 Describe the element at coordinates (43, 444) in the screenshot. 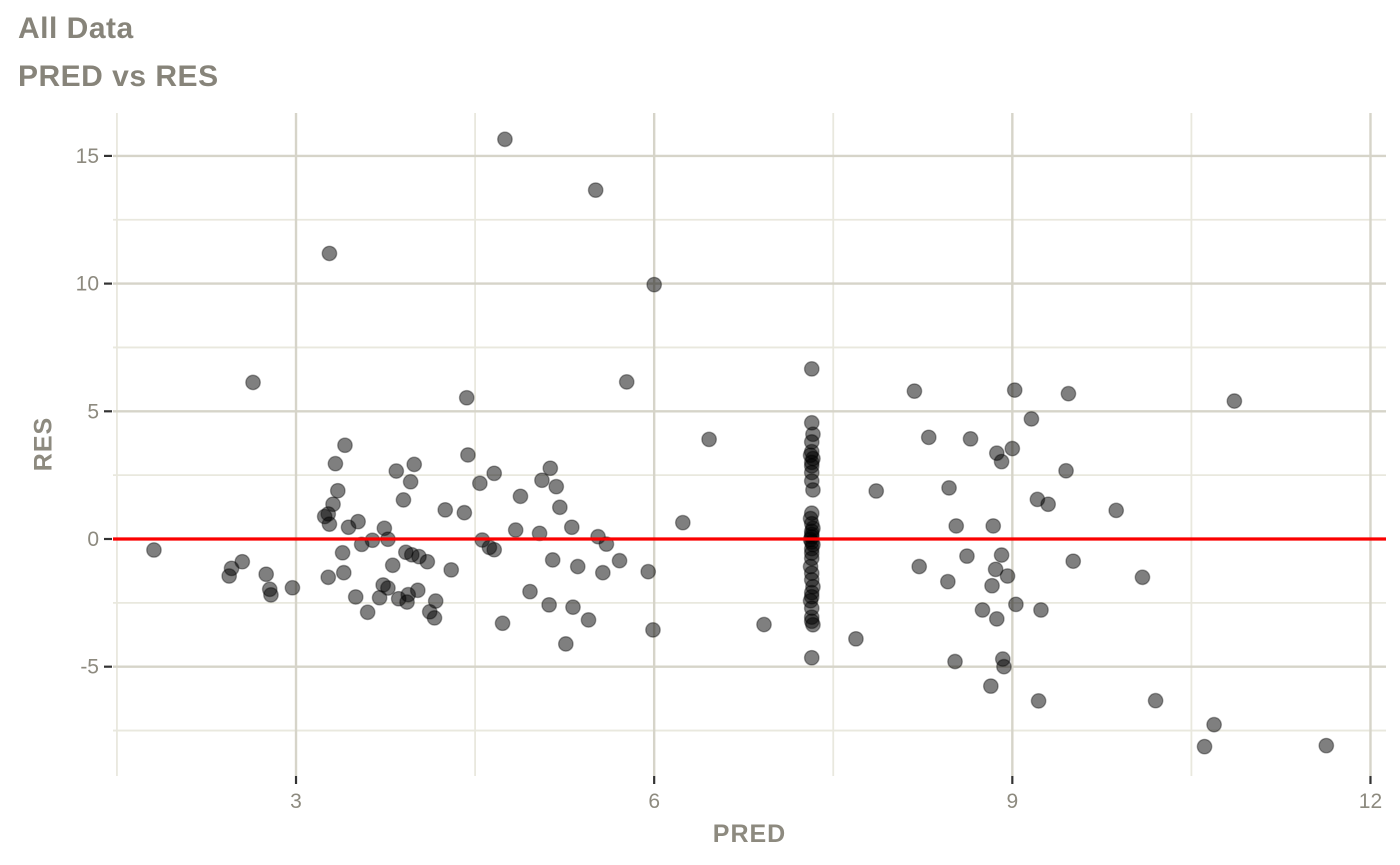

I see `y-axis-title: RES` at that location.